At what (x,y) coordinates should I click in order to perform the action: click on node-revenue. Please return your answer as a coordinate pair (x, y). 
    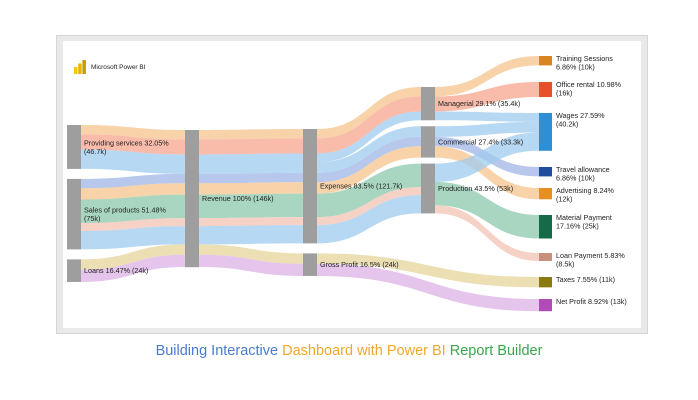
    Looking at the image, I should click on (192, 199).